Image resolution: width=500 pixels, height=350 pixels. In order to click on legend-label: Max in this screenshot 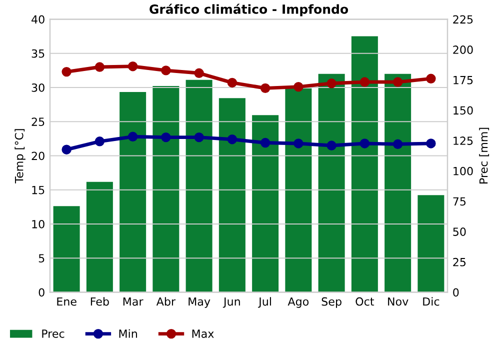, I will do `click(203, 334)`.